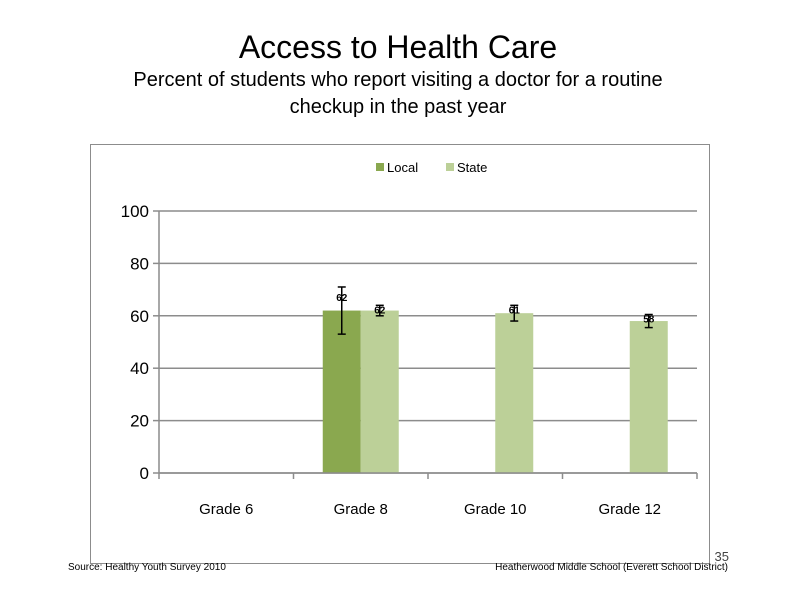  What do you see at coordinates (139, 368) in the screenshot?
I see `y-tick-label: 40` at bounding box center [139, 368].